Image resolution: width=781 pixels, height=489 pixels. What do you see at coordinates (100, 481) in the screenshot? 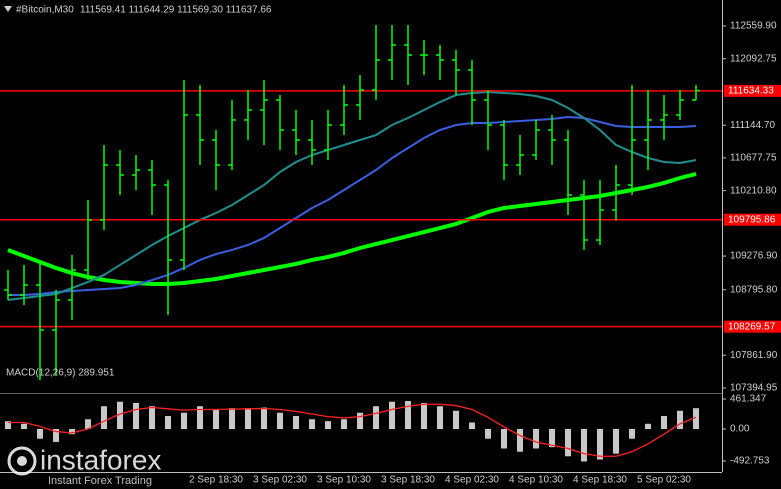
I see `watermark-tagline: Instant Forex Trading` at bounding box center [100, 481].